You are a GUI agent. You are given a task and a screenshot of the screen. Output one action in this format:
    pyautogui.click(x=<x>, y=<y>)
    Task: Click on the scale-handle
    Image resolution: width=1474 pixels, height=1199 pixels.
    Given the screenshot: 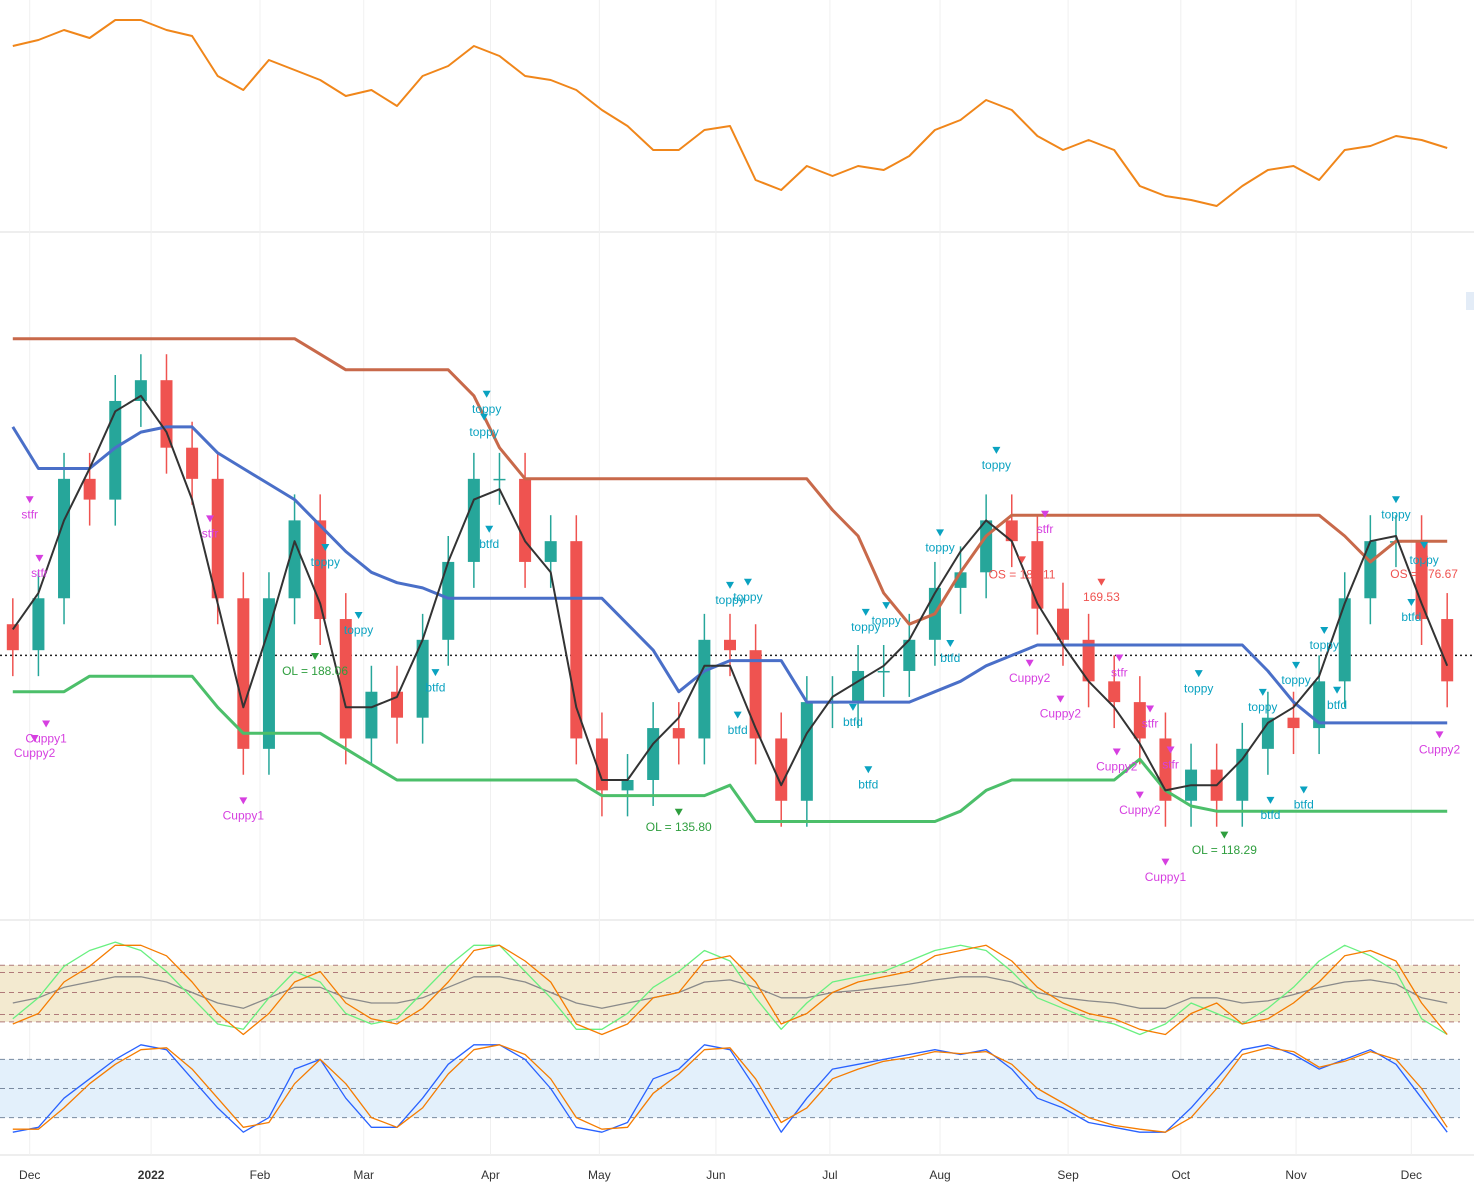 What is the action you would take?
    pyautogui.click(x=1470, y=301)
    